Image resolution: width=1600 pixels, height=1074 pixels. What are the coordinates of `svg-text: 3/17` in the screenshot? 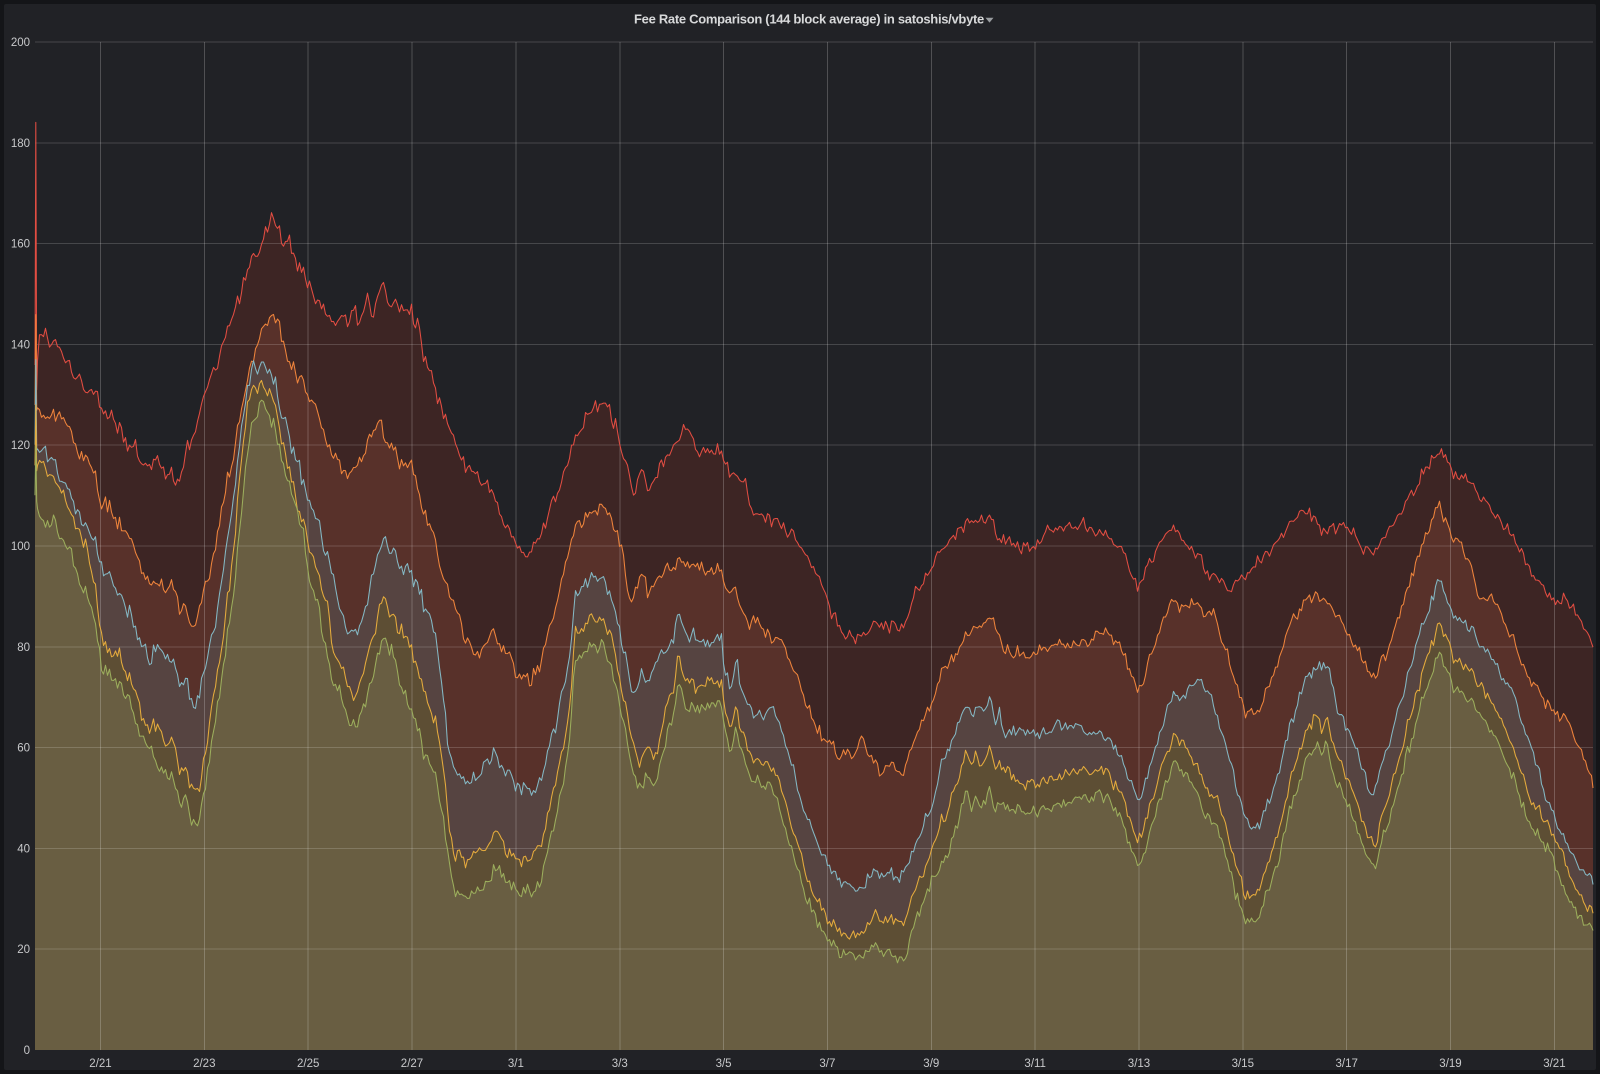 It's located at (1347, 1064).